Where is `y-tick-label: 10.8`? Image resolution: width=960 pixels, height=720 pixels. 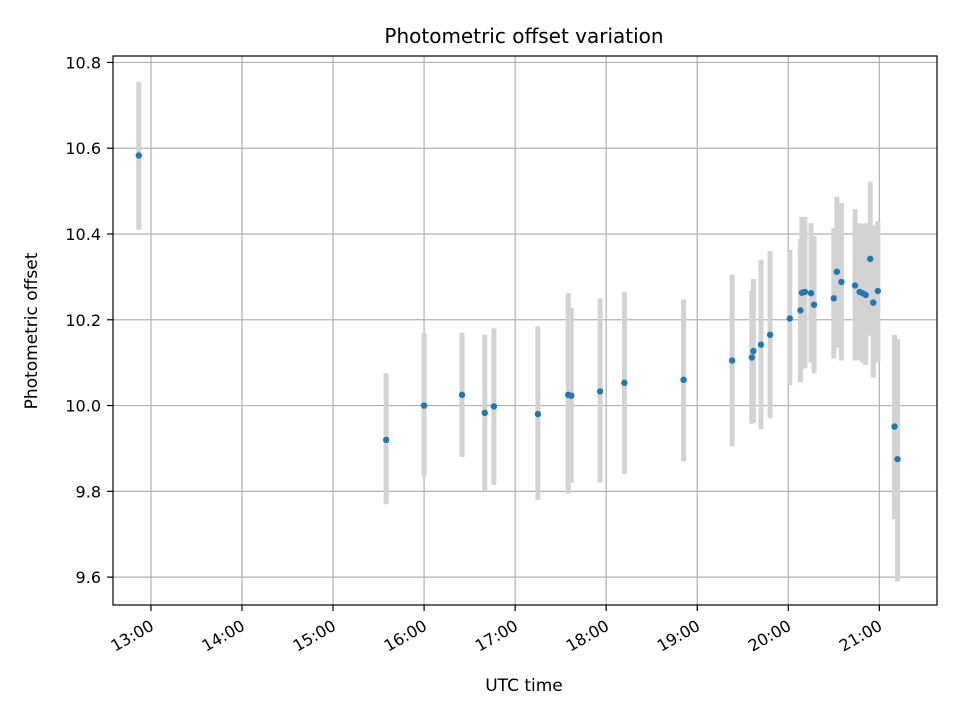
y-tick-label: 10.8 is located at coordinates (83, 62).